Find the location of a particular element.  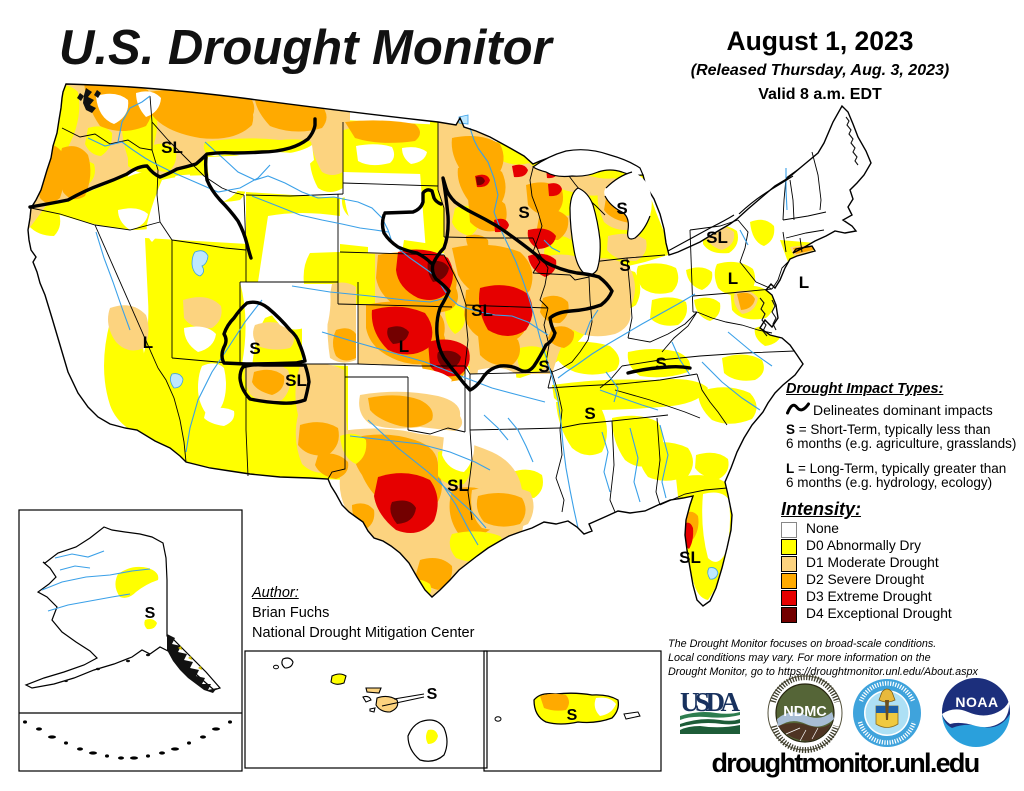

svg-text: USDA is located at coordinates (710, 702).